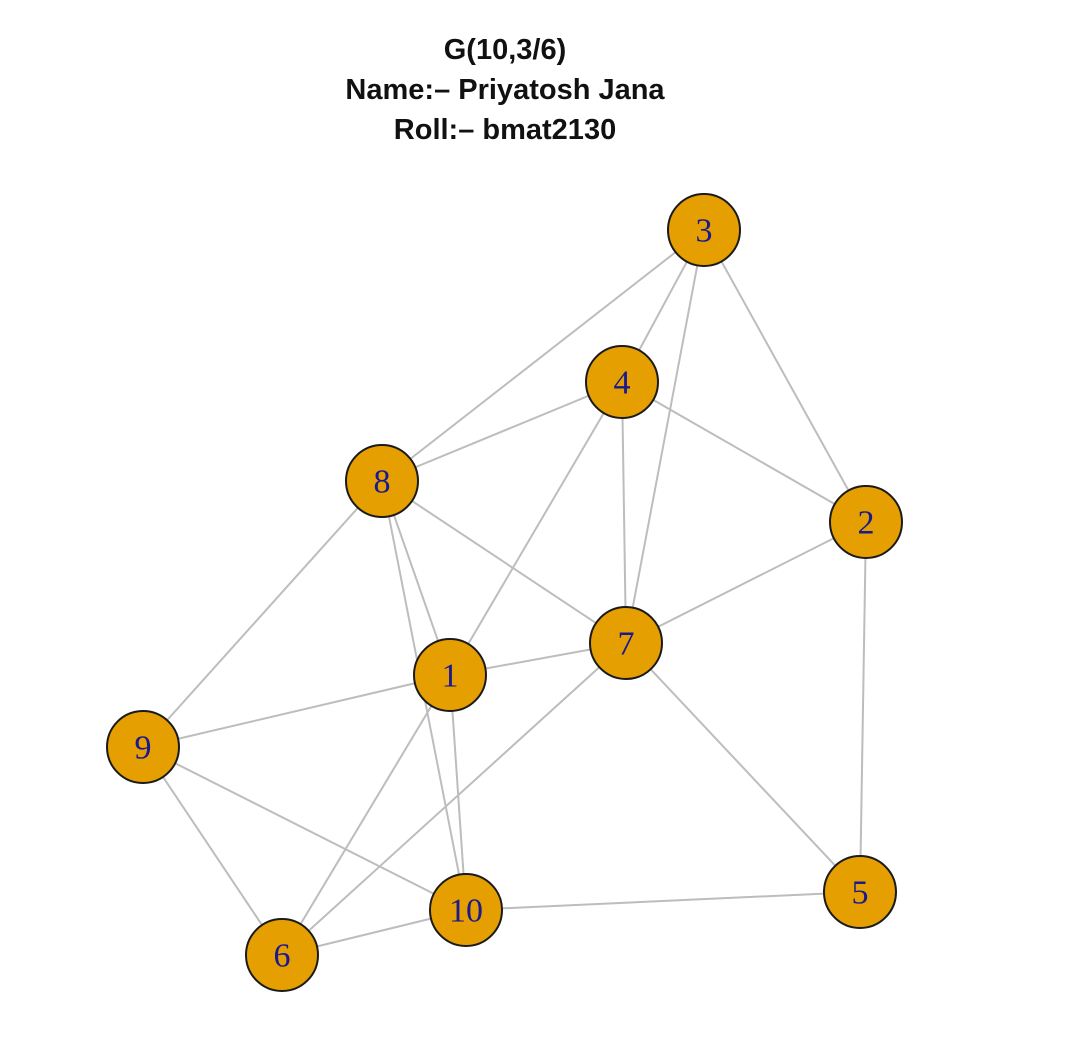  I want to click on node-8: 8, so click(382, 481).